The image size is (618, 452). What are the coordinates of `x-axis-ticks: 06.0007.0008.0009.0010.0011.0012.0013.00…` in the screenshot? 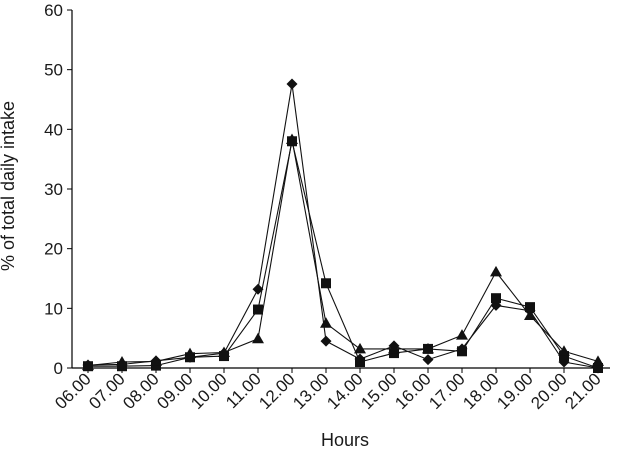 It's located at (328, 390).